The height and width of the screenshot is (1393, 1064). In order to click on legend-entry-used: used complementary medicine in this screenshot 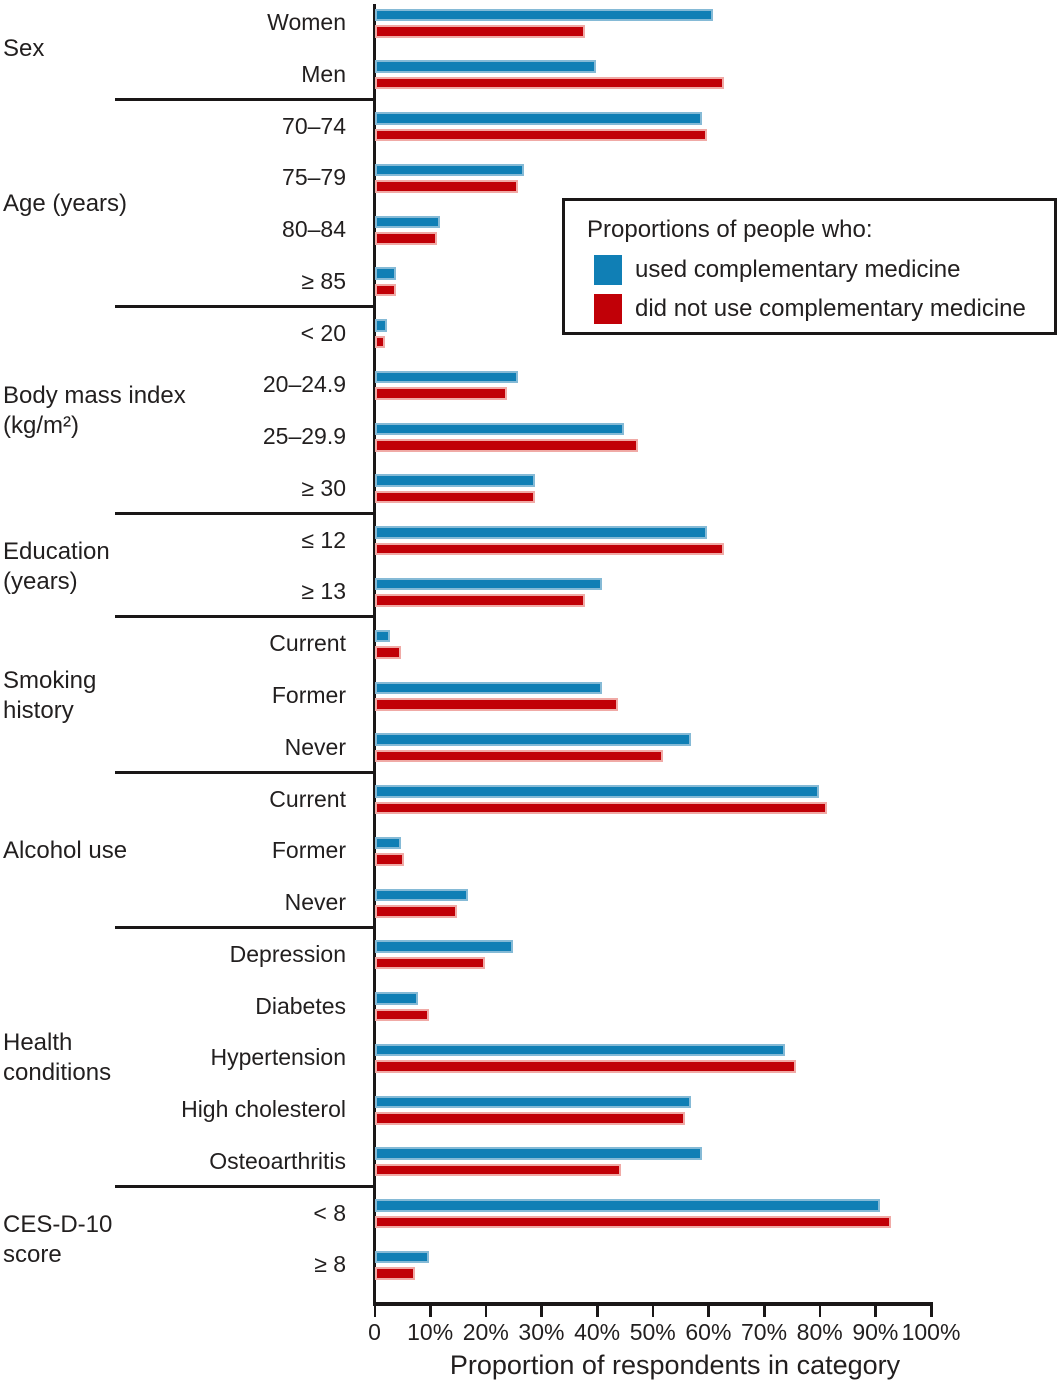, I will do `click(814, 270)`.